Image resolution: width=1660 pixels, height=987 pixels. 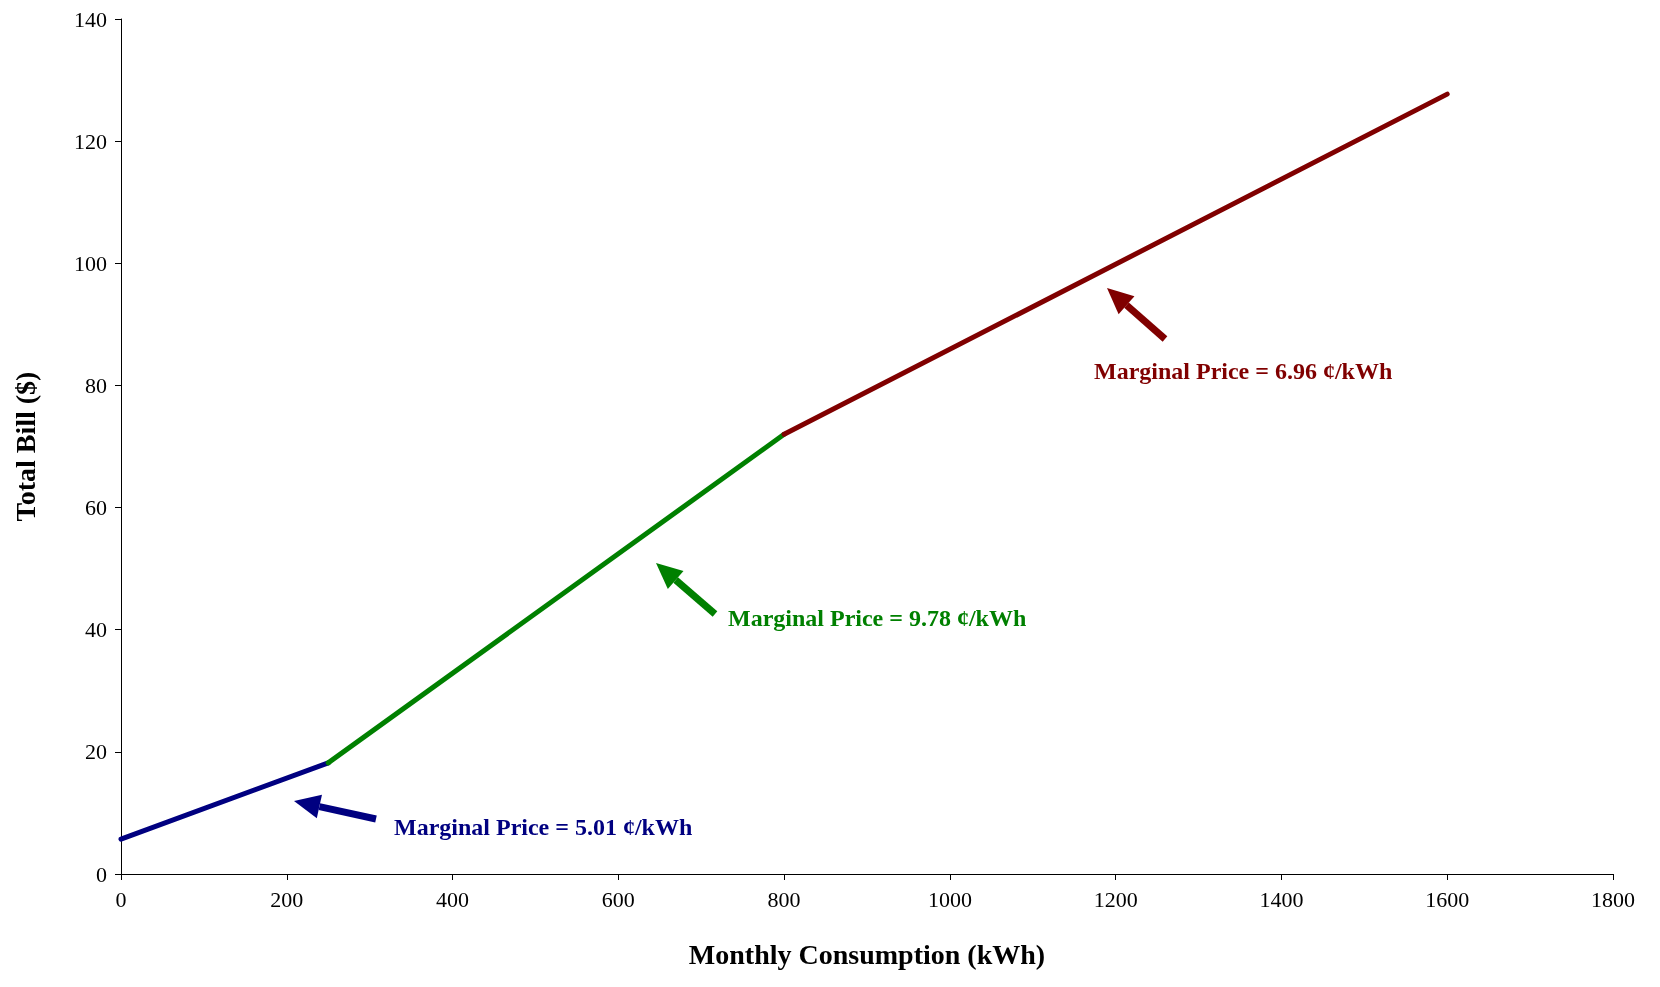 What do you see at coordinates (949, 899) in the screenshot?
I see `x-tick-label: 1000` at bounding box center [949, 899].